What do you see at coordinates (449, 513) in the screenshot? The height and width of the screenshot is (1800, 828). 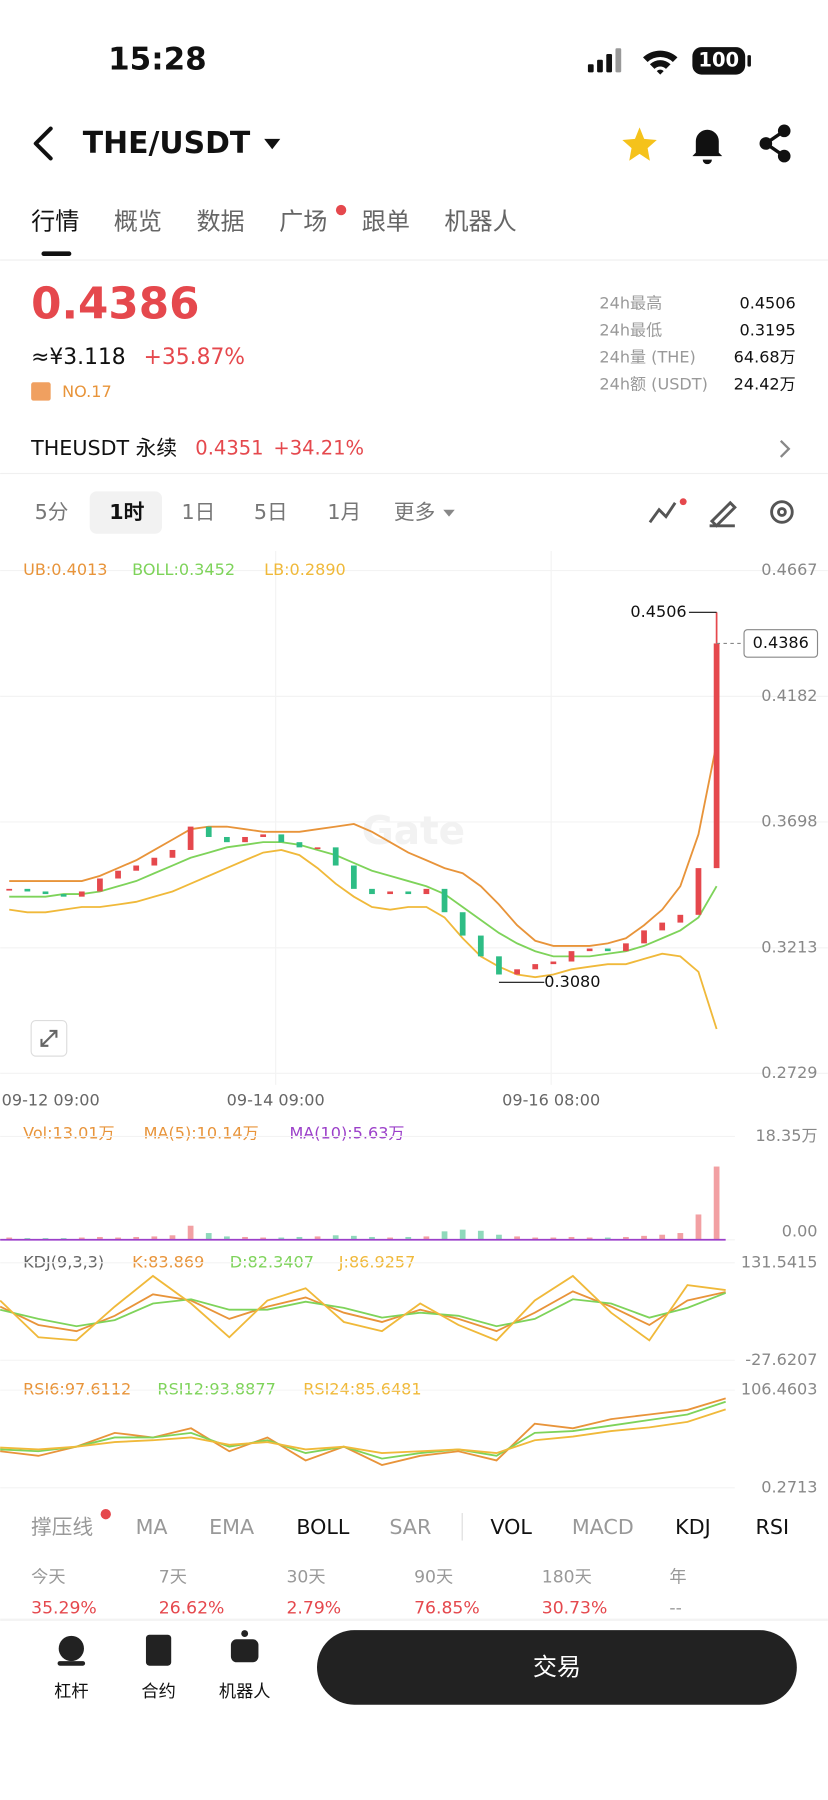 I see `more-dropdown` at bounding box center [449, 513].